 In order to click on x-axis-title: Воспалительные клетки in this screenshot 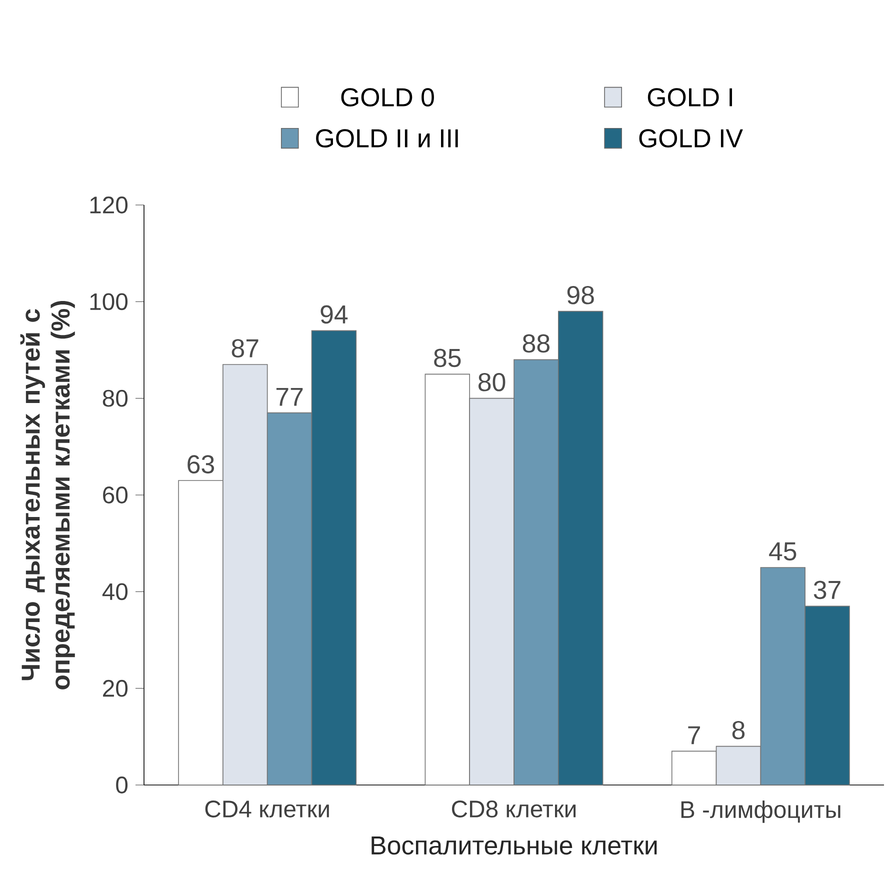, I will do `click(514, 845)`.